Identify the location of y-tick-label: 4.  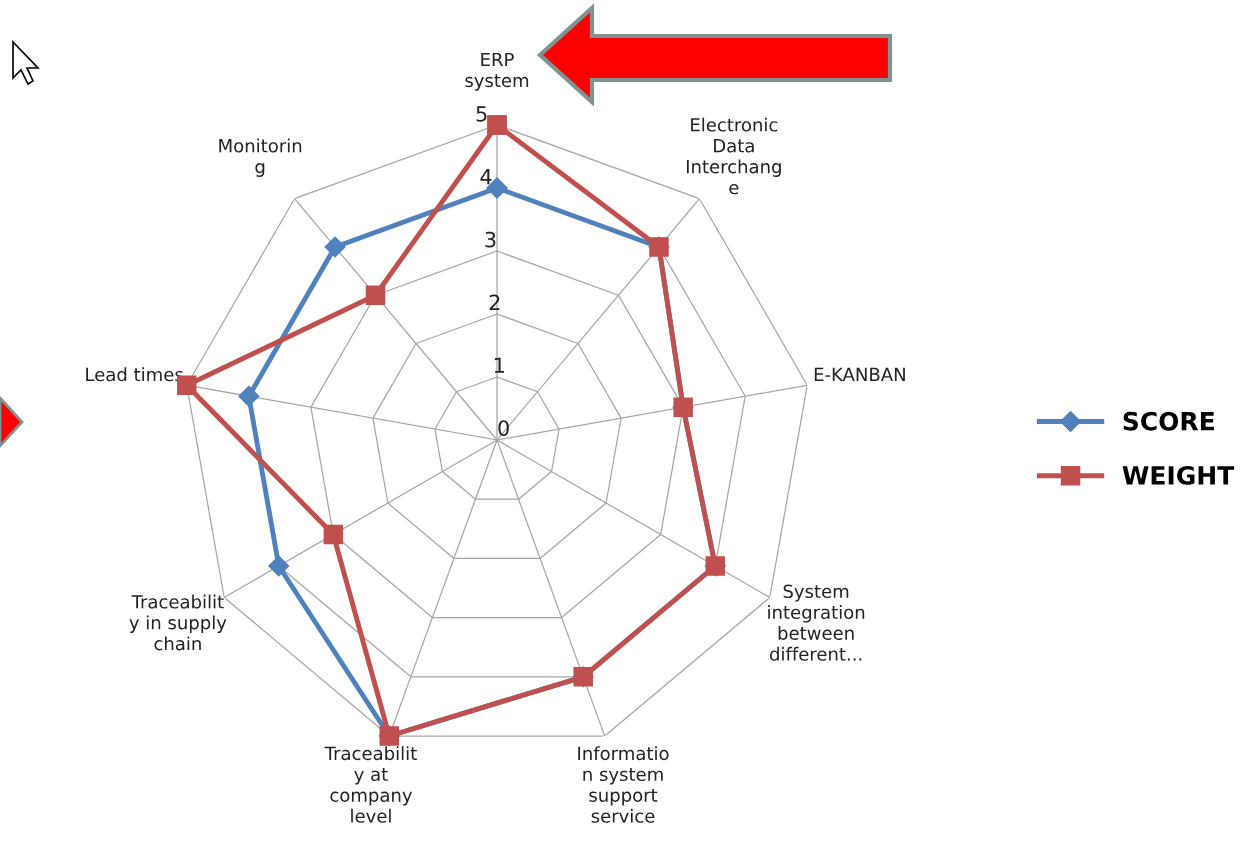
(486, 177).